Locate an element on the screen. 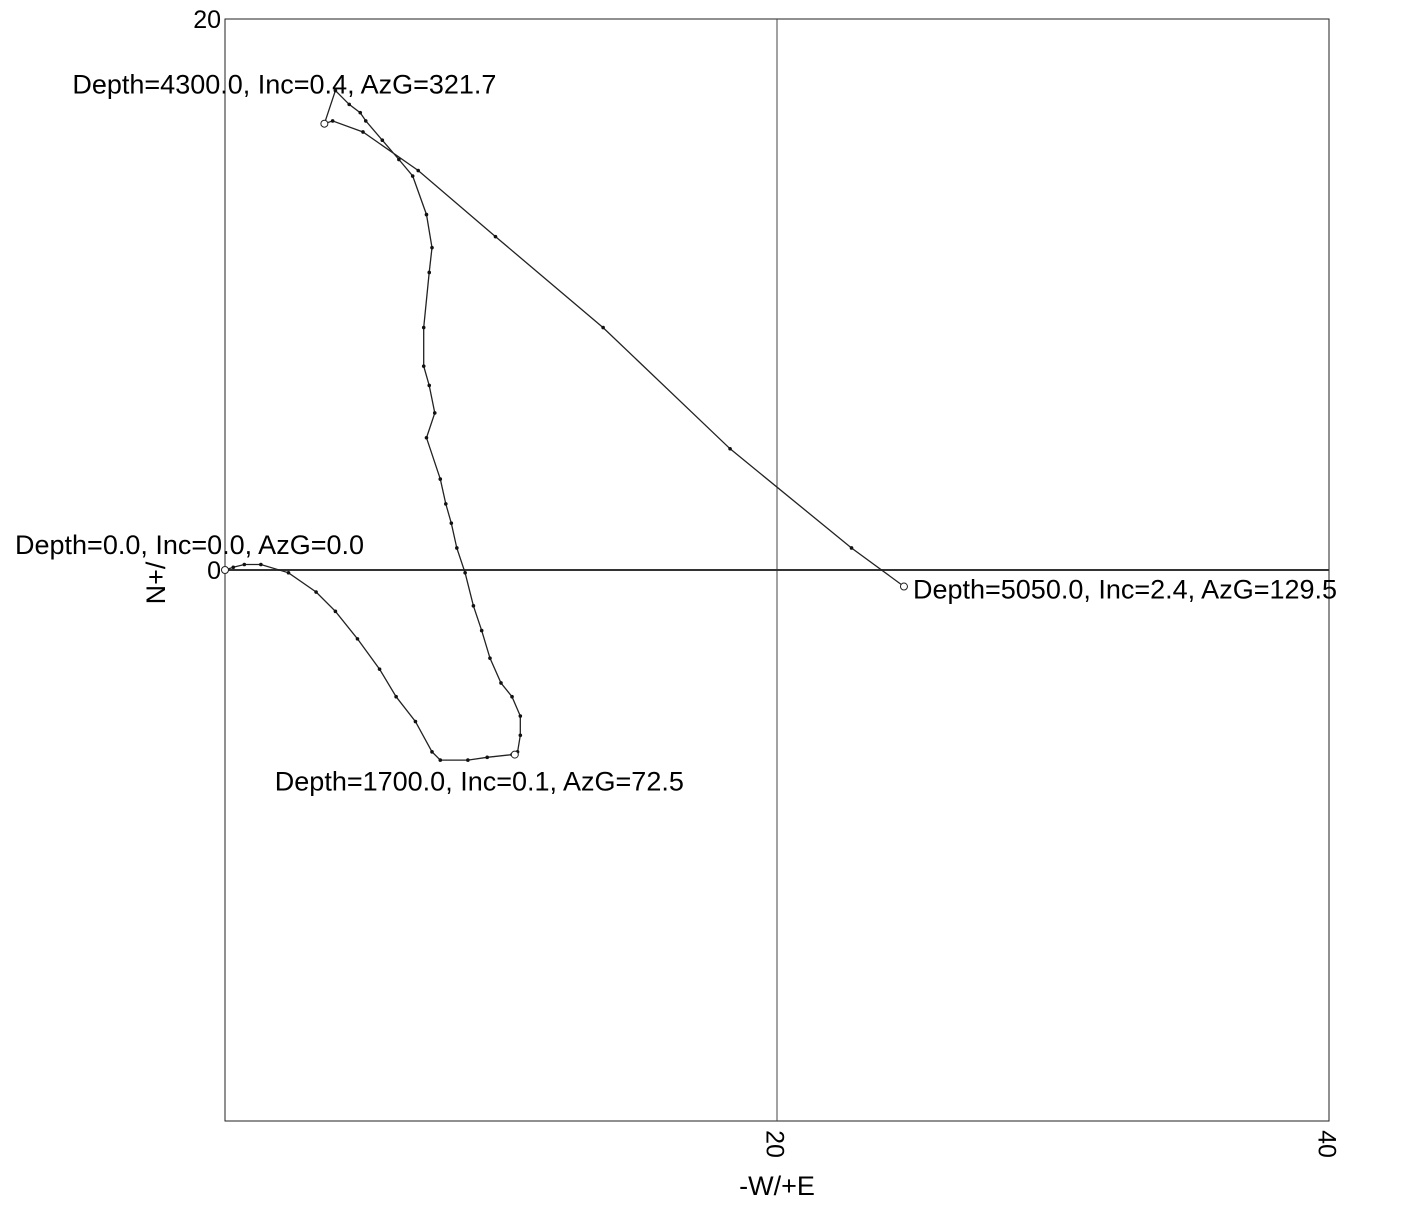  y-axis-label: N+/ is located at coordinates (156, 582).